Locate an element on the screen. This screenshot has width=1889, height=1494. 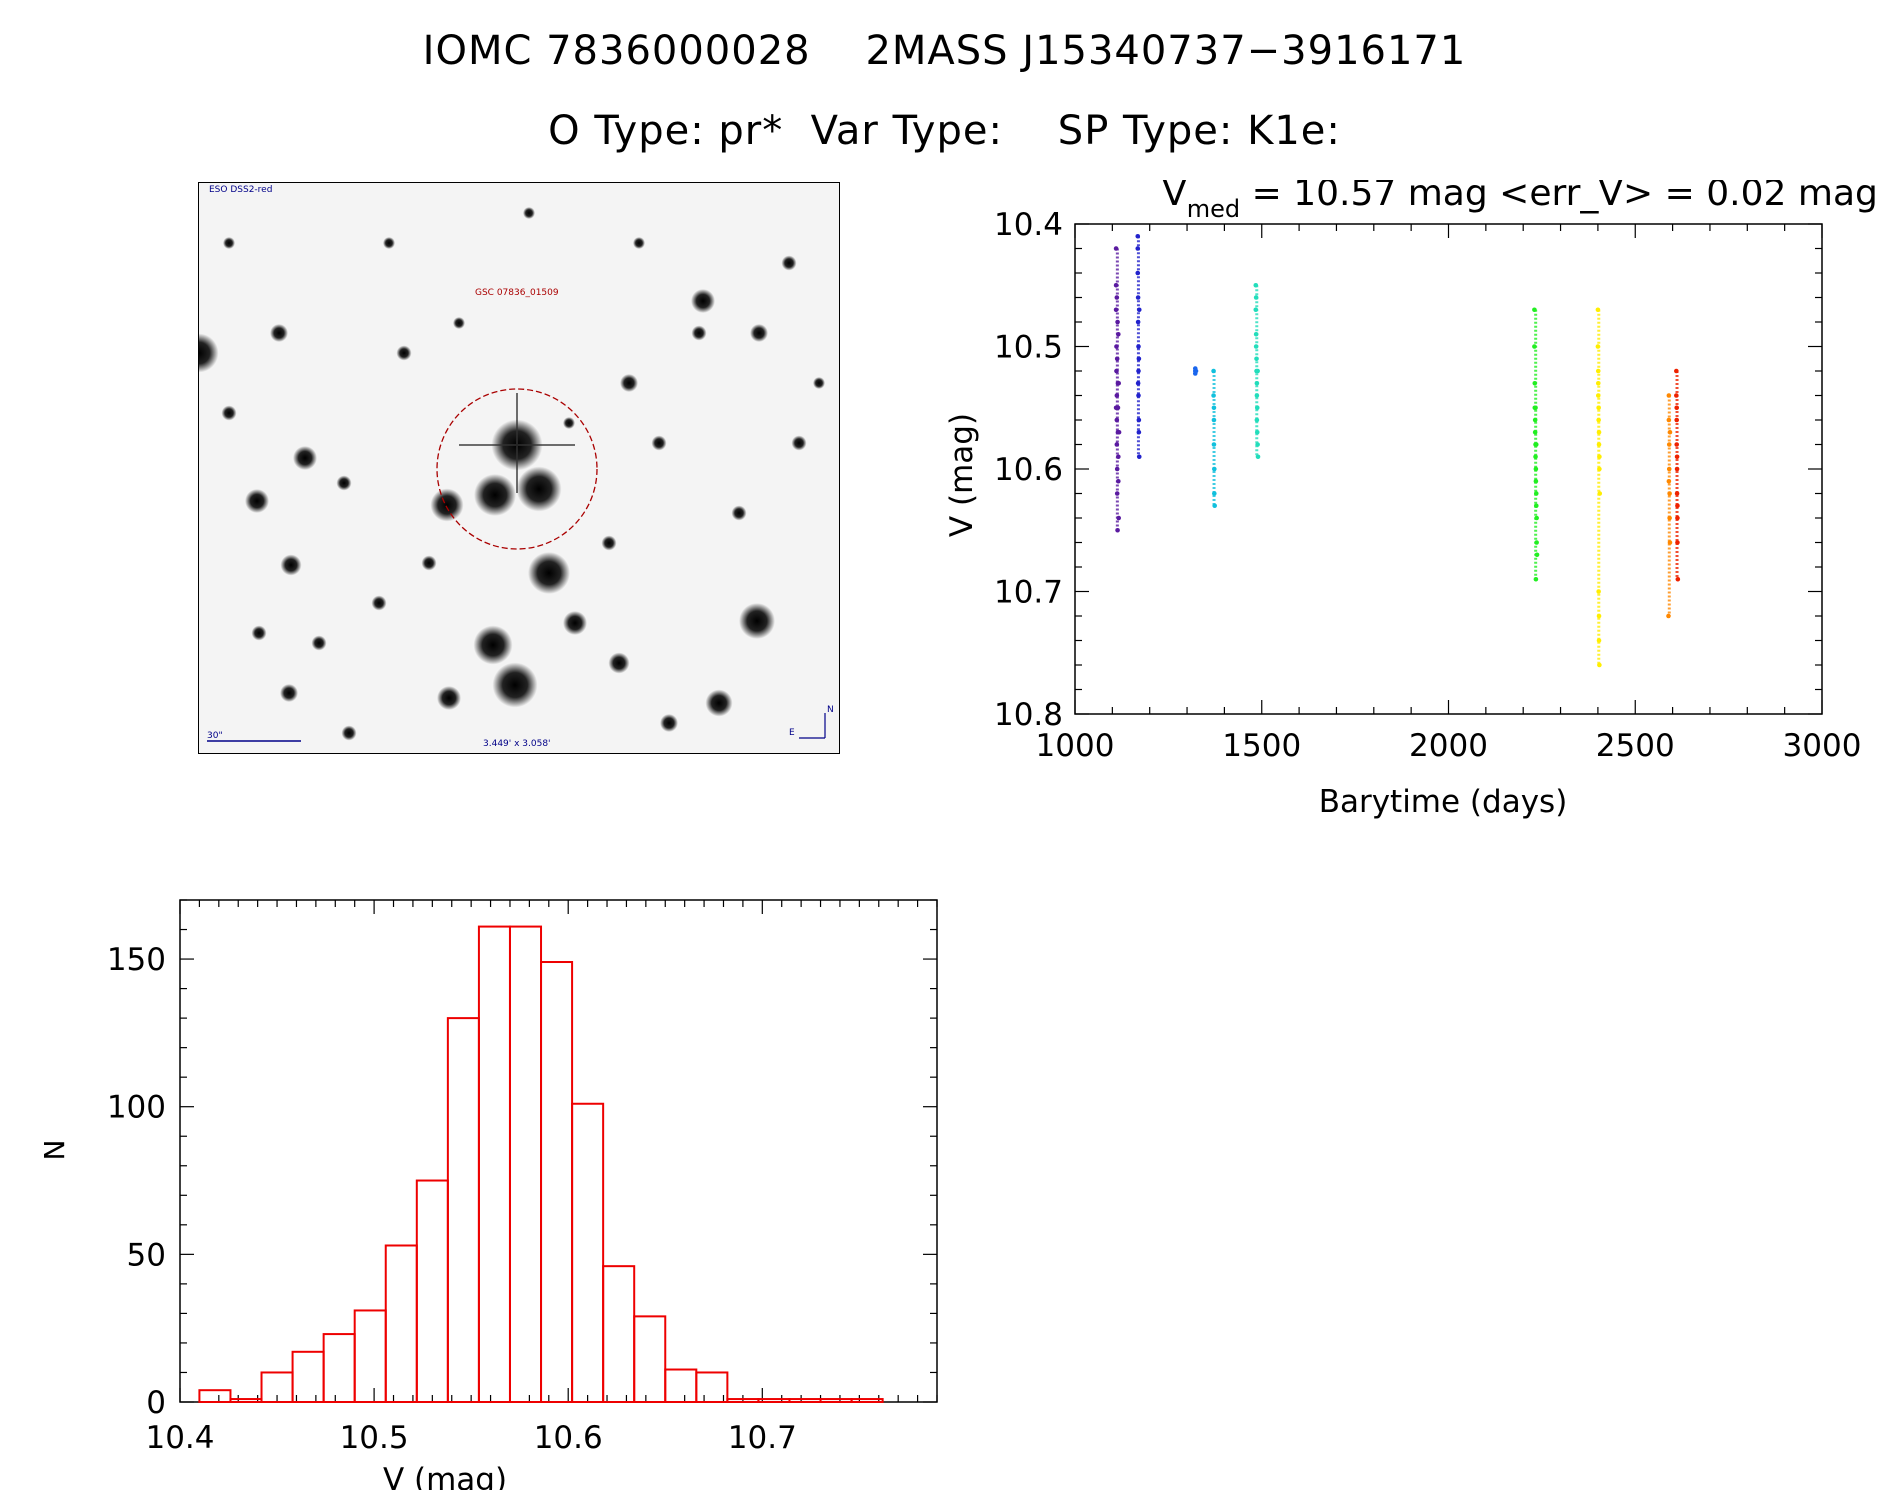
series-g1 is located at coordinates (1117, 389).